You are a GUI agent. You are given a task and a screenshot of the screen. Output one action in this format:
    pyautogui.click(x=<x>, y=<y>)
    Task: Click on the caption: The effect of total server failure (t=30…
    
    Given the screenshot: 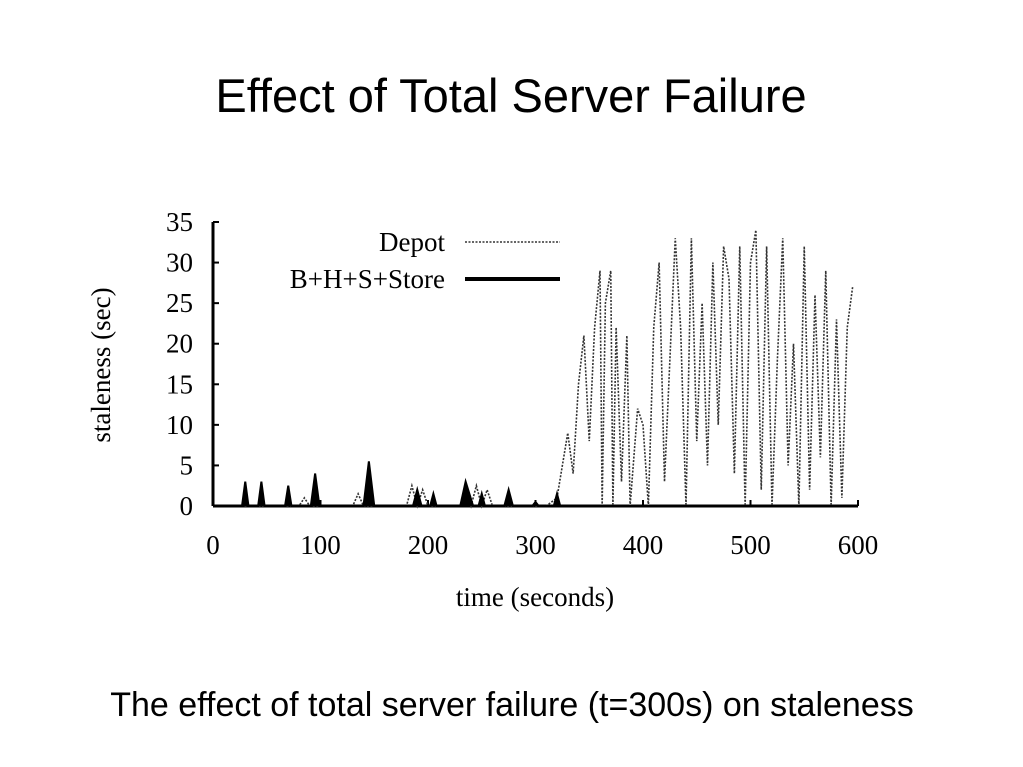 What is the action you would take?
    pyautogui.click(x=512, y=705)
    